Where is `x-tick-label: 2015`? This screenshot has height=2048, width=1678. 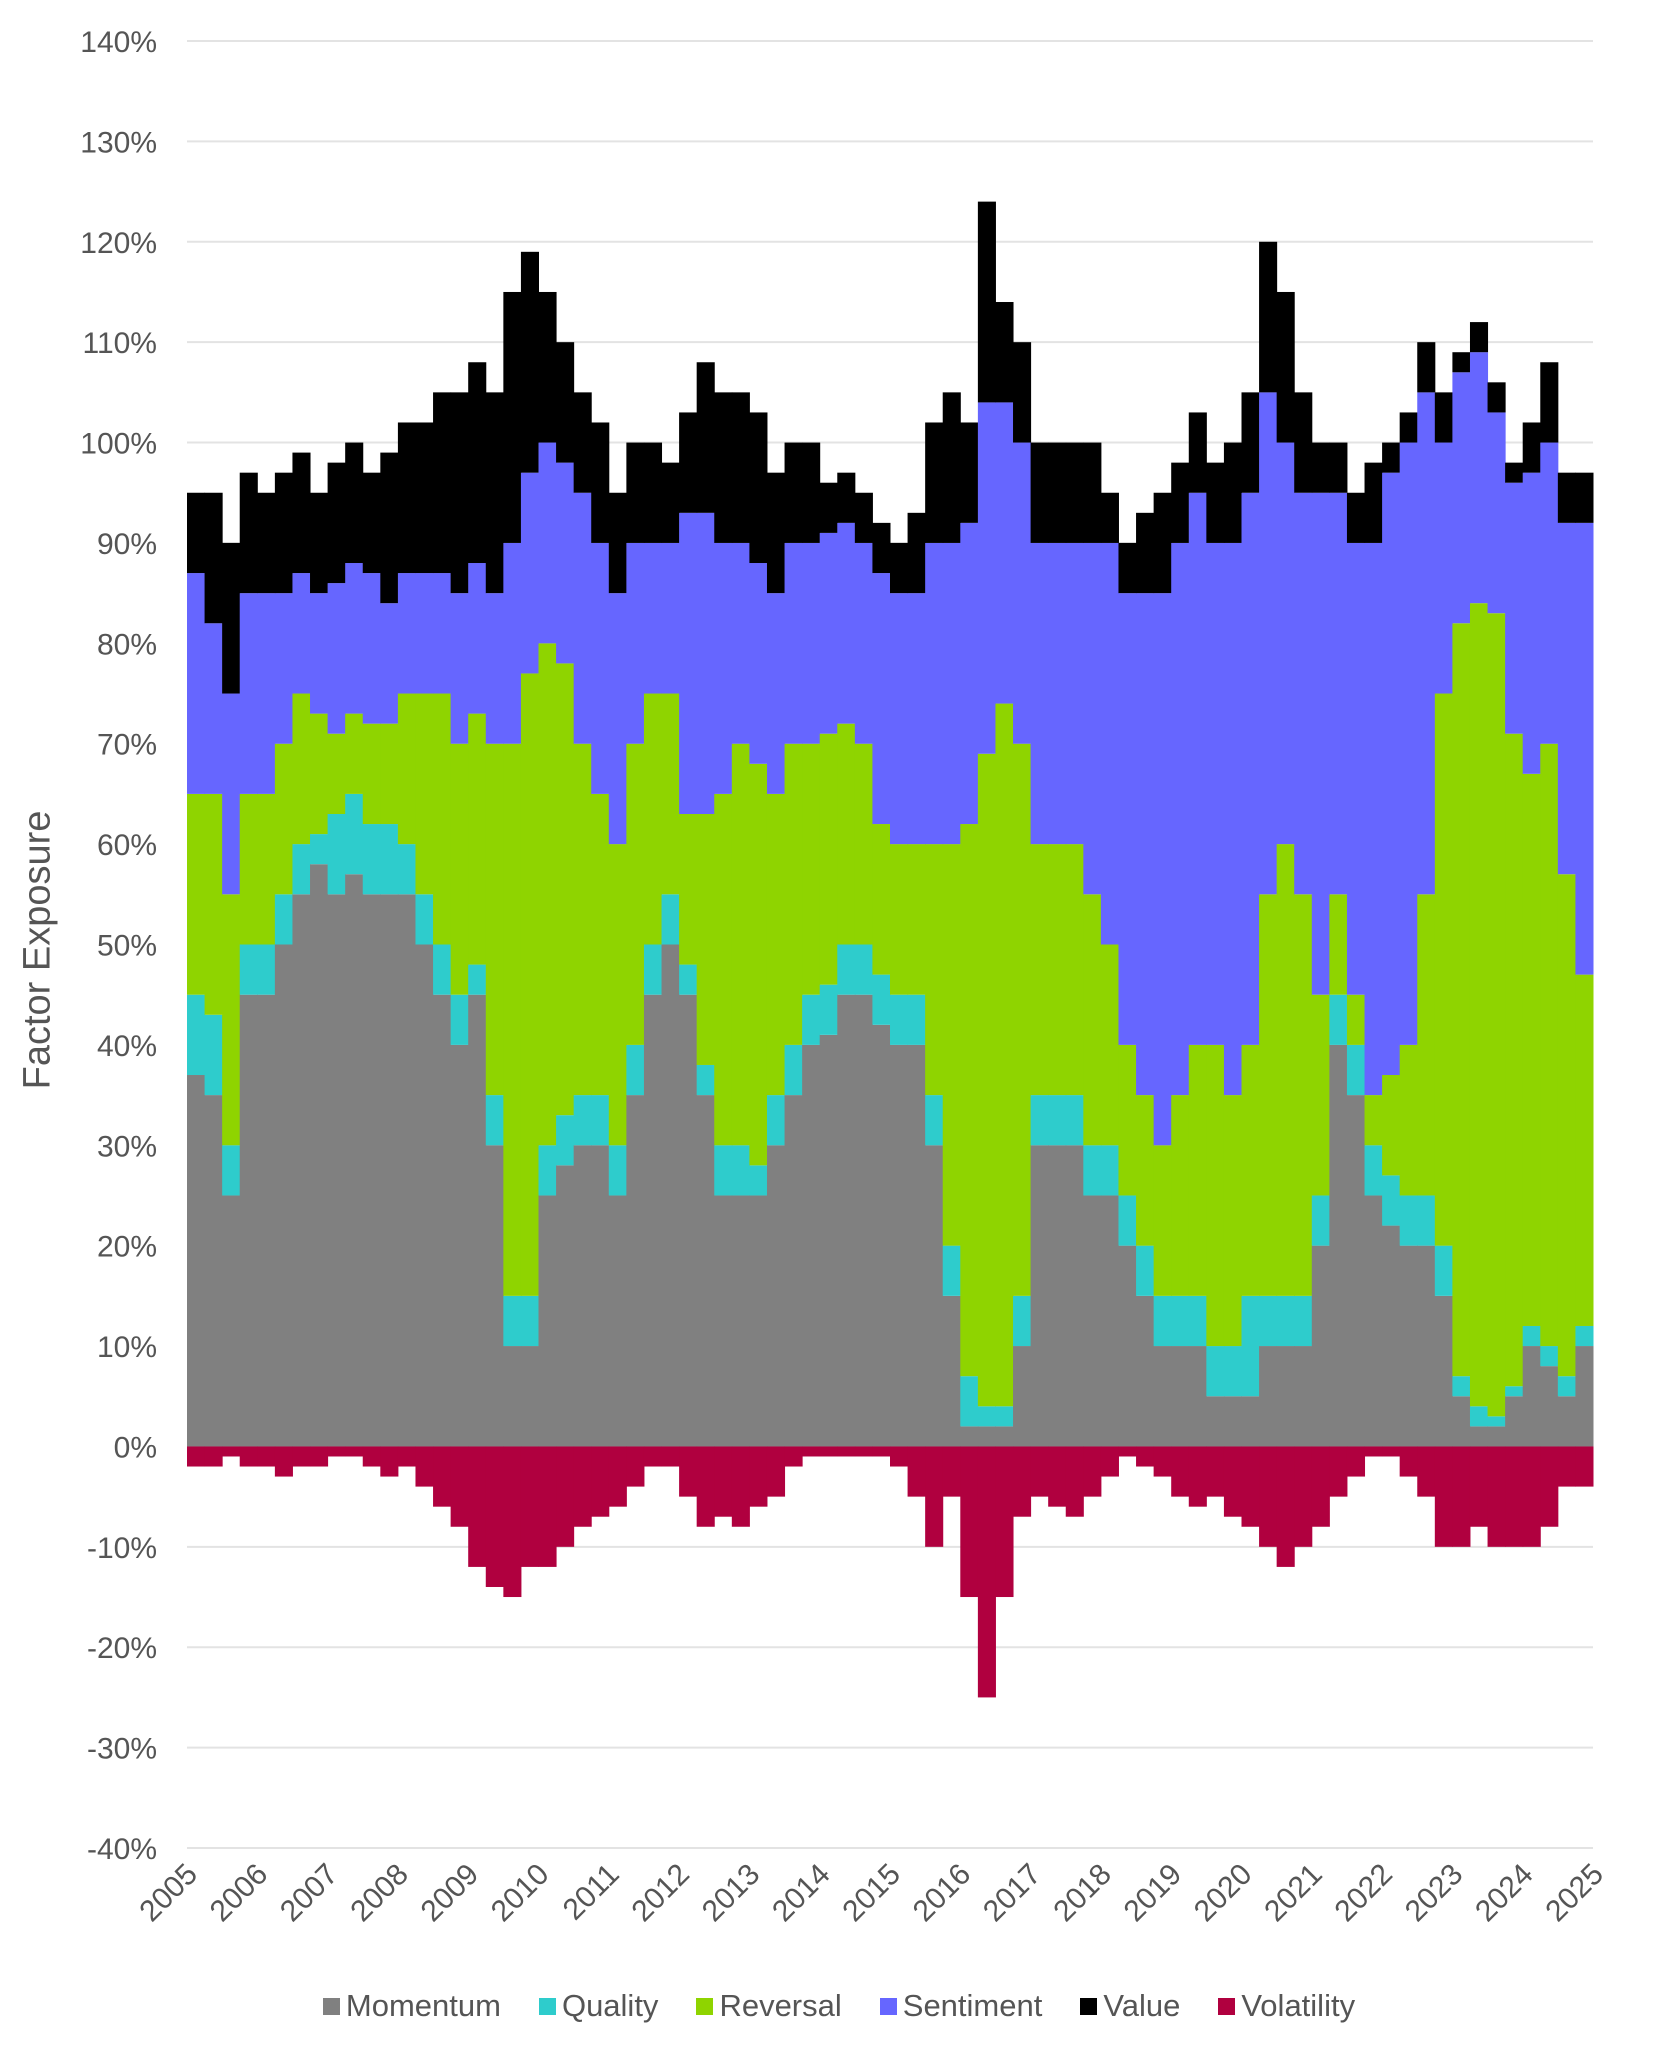
x-tick-label: 2015 is located at coordinates (871, 1893).